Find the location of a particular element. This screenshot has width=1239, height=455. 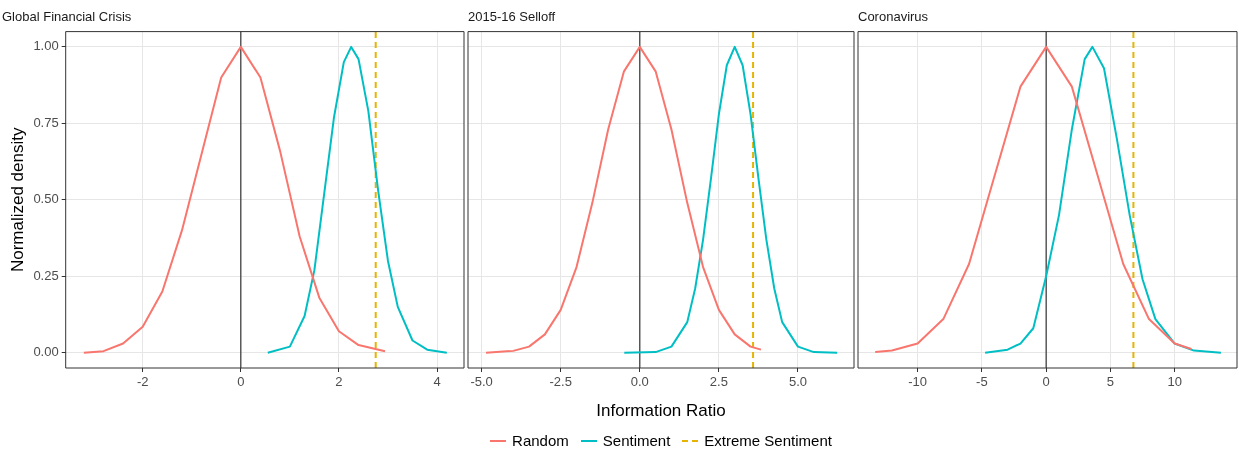

x-tick-label: 4 is located at coordinates (437, 382).